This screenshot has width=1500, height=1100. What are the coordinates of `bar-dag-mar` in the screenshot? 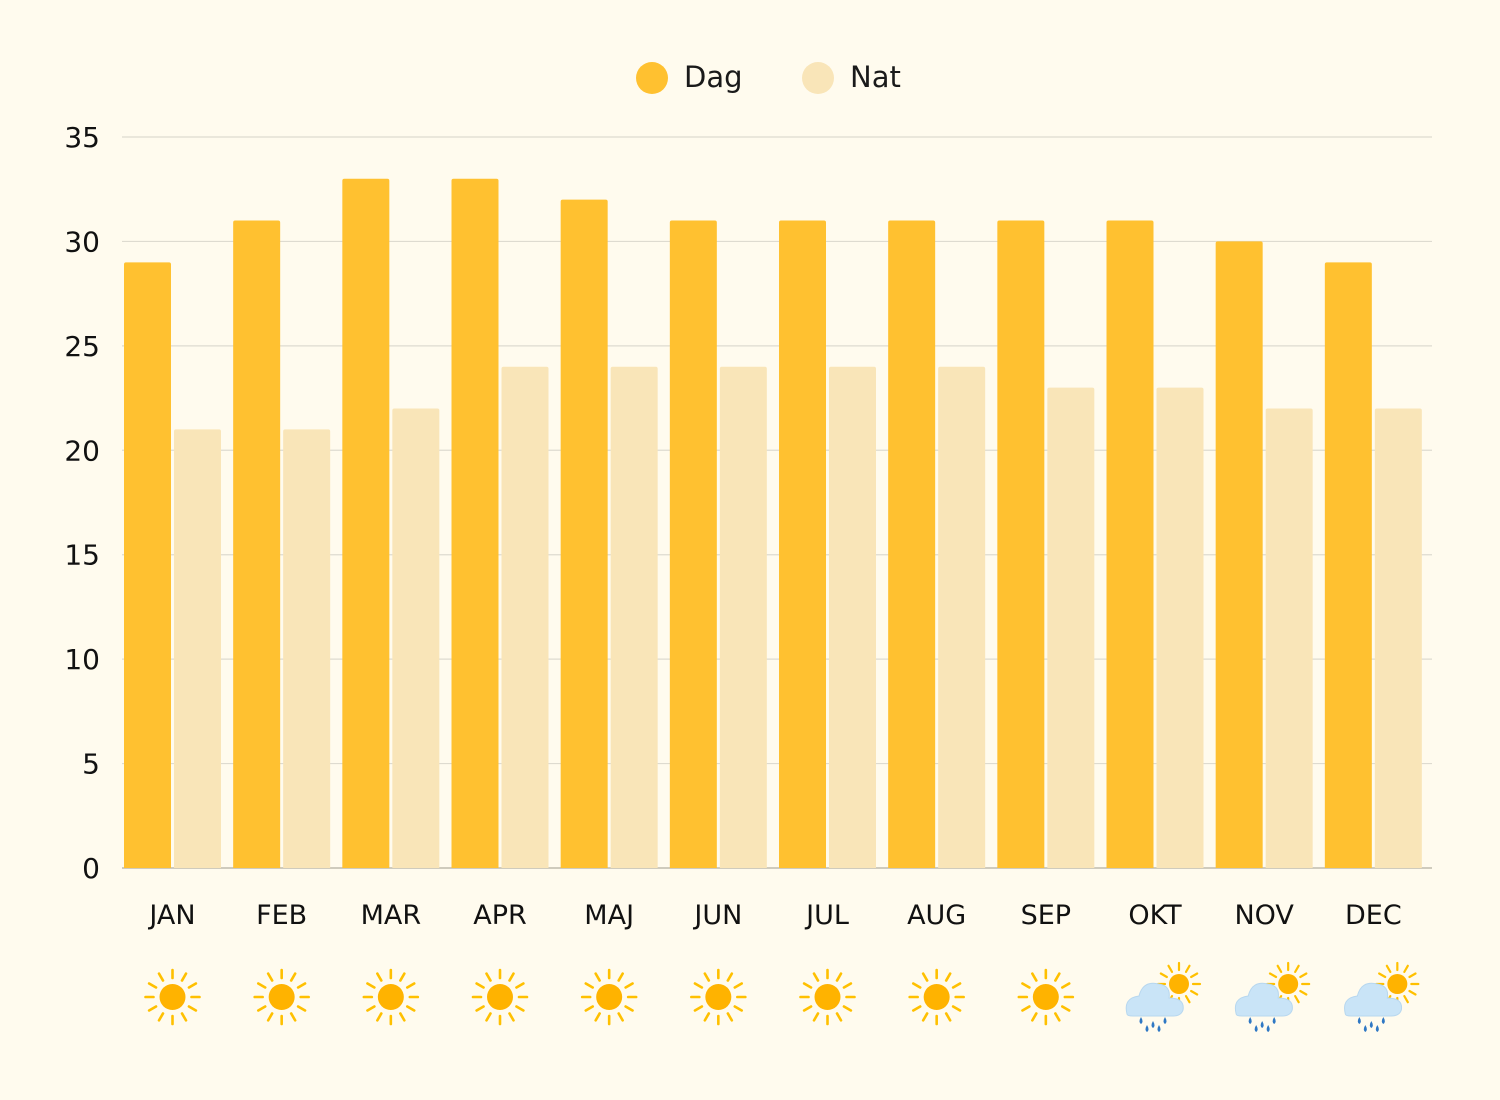 It's located at (366, 523).